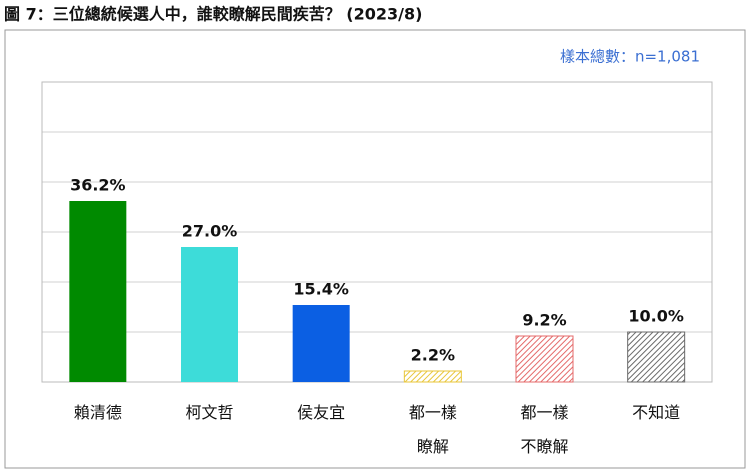 Image resolution: width=750 pixels, height=473 pixels. I want to click on x-tick-label: 賴清德, so click(97, 412).